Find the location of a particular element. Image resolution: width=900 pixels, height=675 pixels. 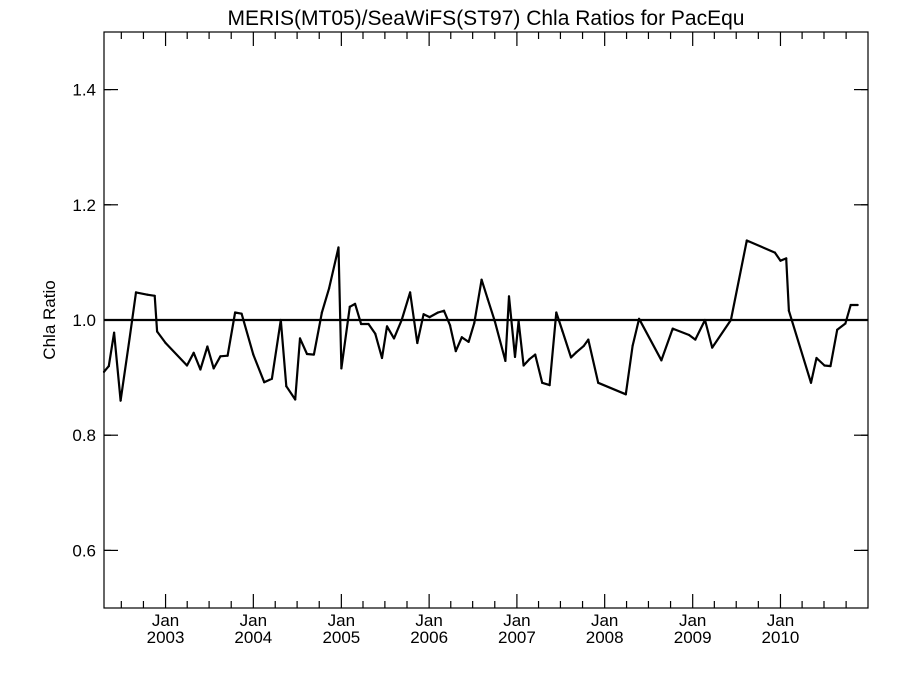

x-tick-label-year: 2010 is located at coordinates (781, 637).